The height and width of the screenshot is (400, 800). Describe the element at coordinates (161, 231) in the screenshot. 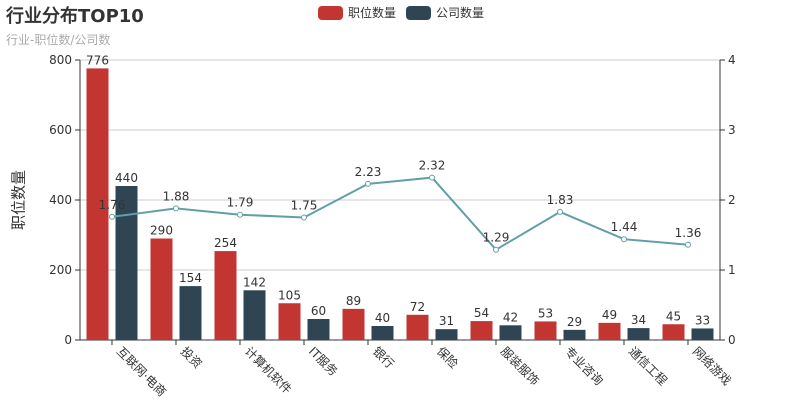

I see `data-label-jobs: 290` at that location.